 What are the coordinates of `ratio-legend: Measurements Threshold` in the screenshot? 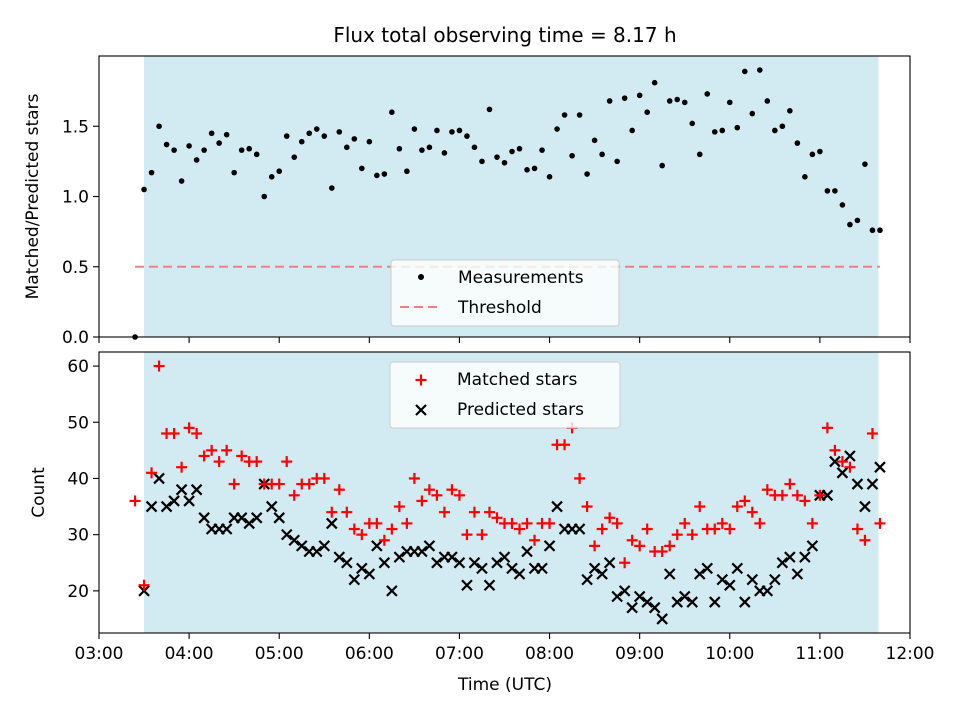 It's located at (505, 293).